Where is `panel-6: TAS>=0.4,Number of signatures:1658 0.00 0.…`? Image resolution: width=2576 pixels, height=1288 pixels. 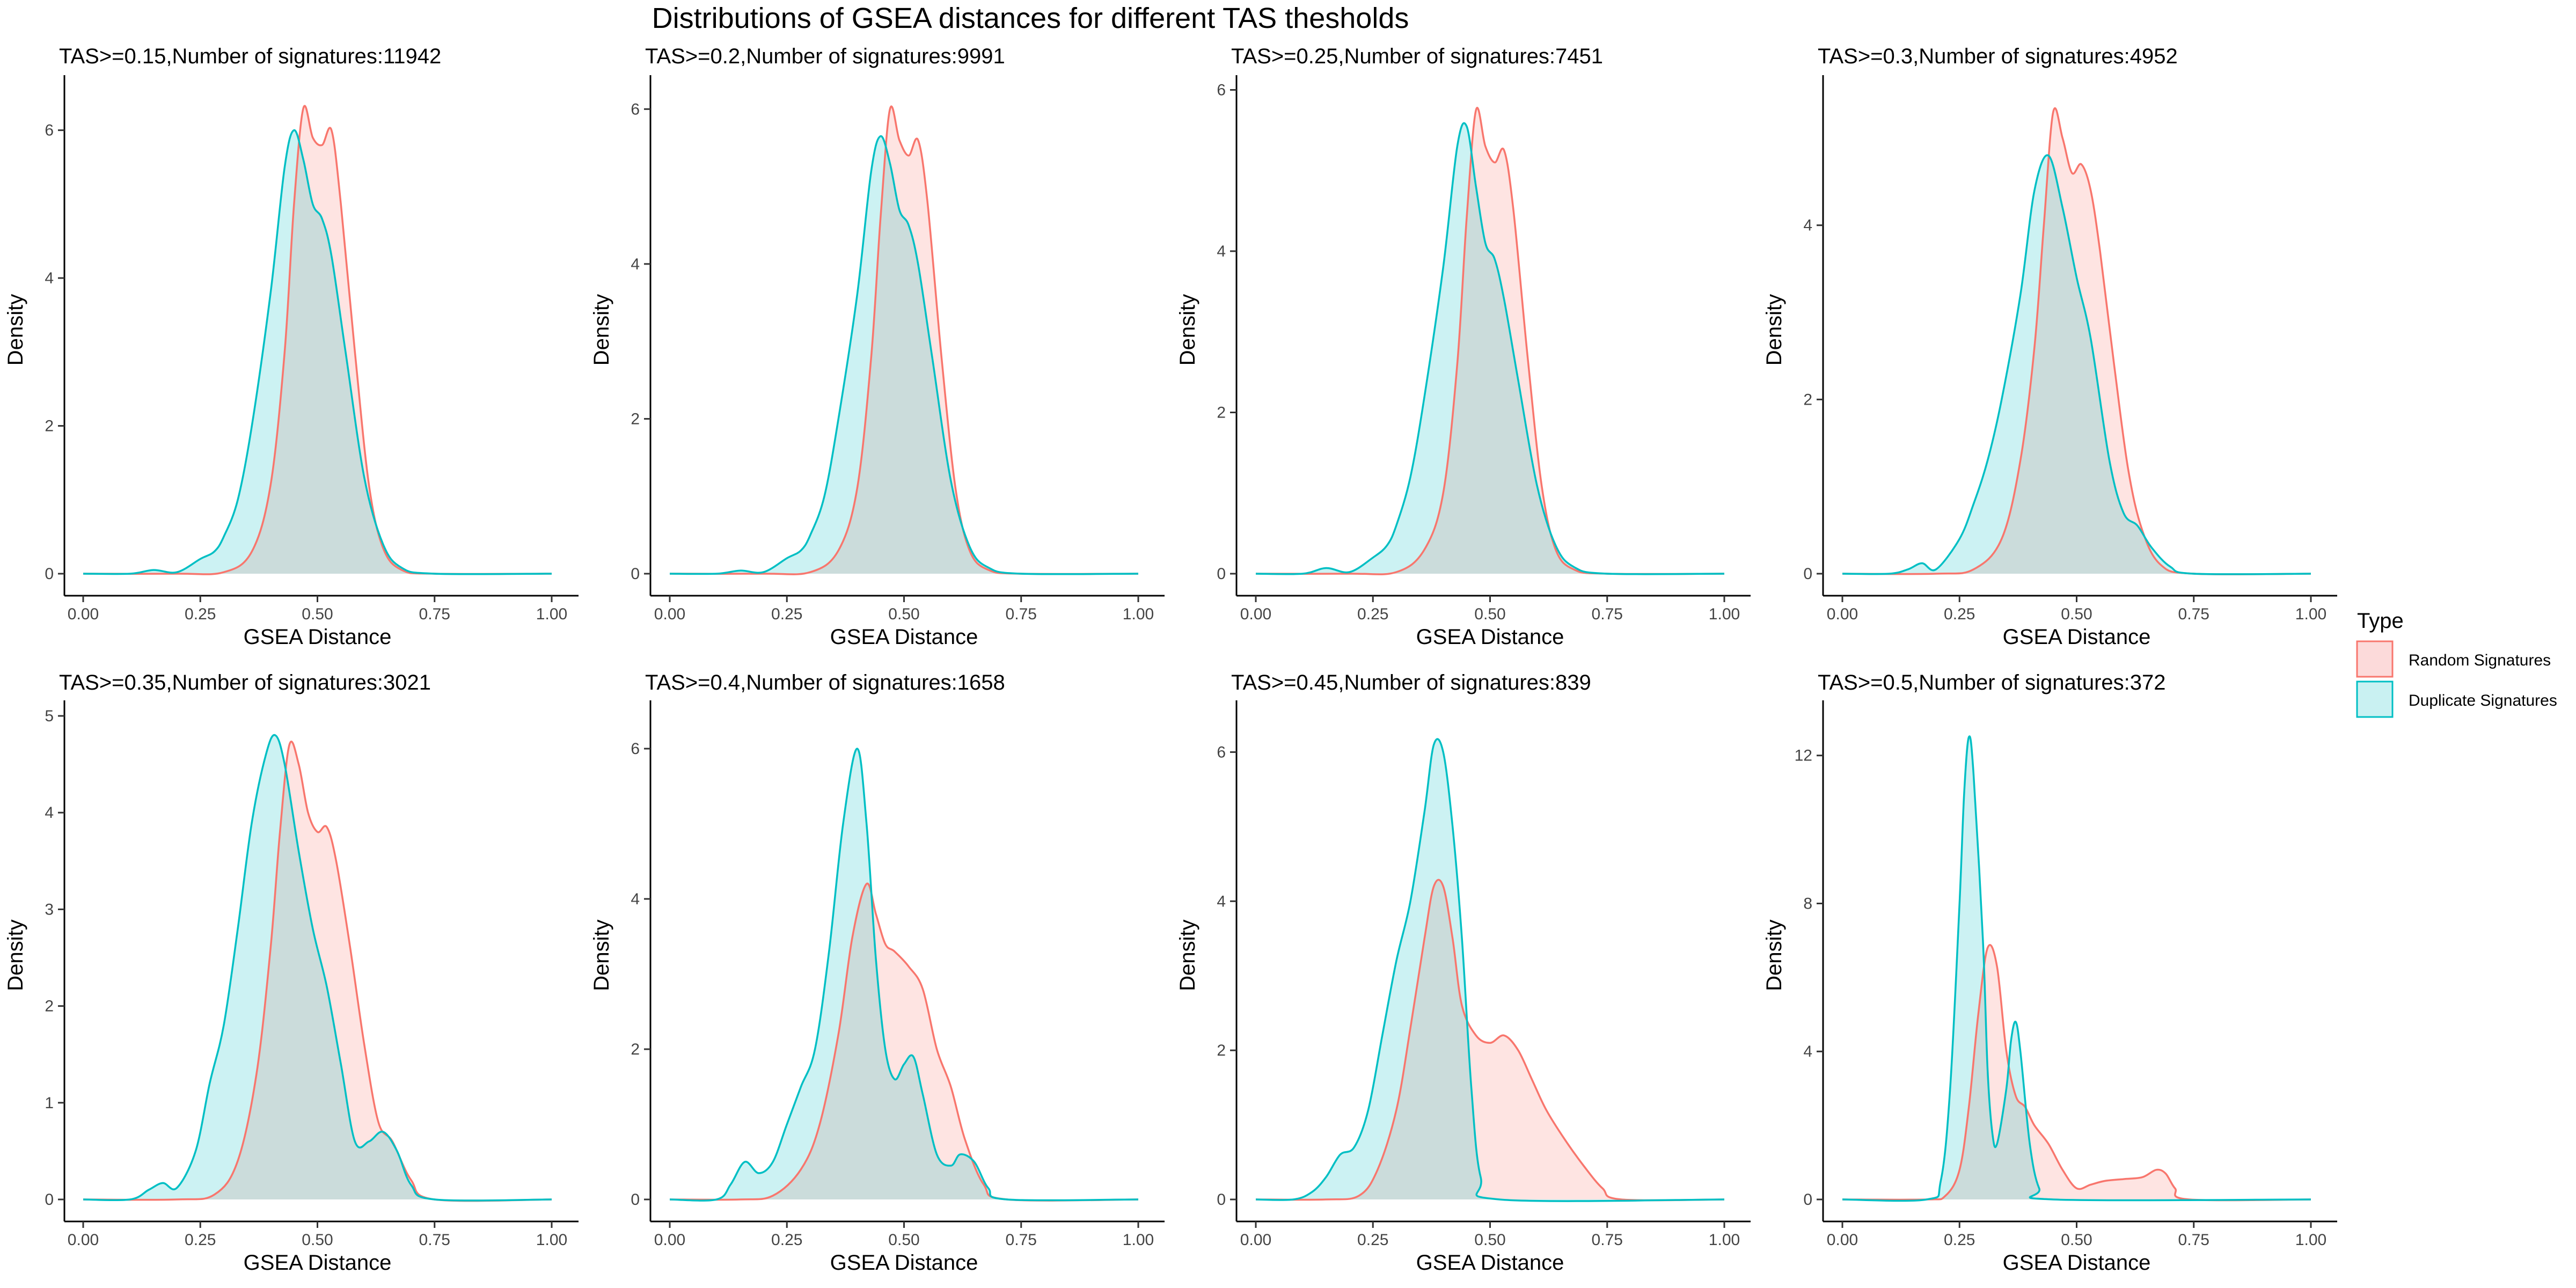 panel-6: TAS>=0.4,Number of signatures:1658 0.00 0.… is located at coordinates (877, 973).